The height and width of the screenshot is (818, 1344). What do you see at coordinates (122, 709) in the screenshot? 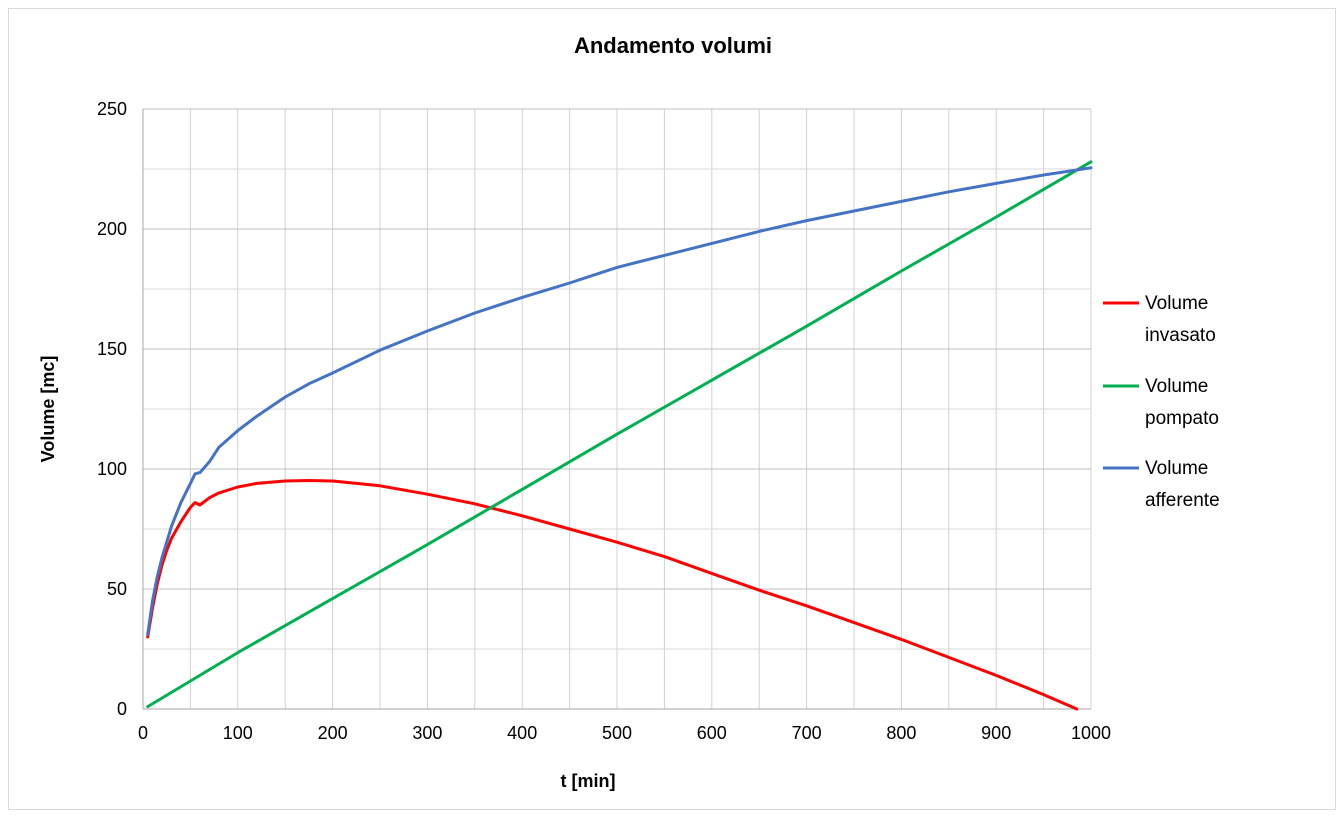
I see `y-tick-label: 0` at bounding box center [122, 709].